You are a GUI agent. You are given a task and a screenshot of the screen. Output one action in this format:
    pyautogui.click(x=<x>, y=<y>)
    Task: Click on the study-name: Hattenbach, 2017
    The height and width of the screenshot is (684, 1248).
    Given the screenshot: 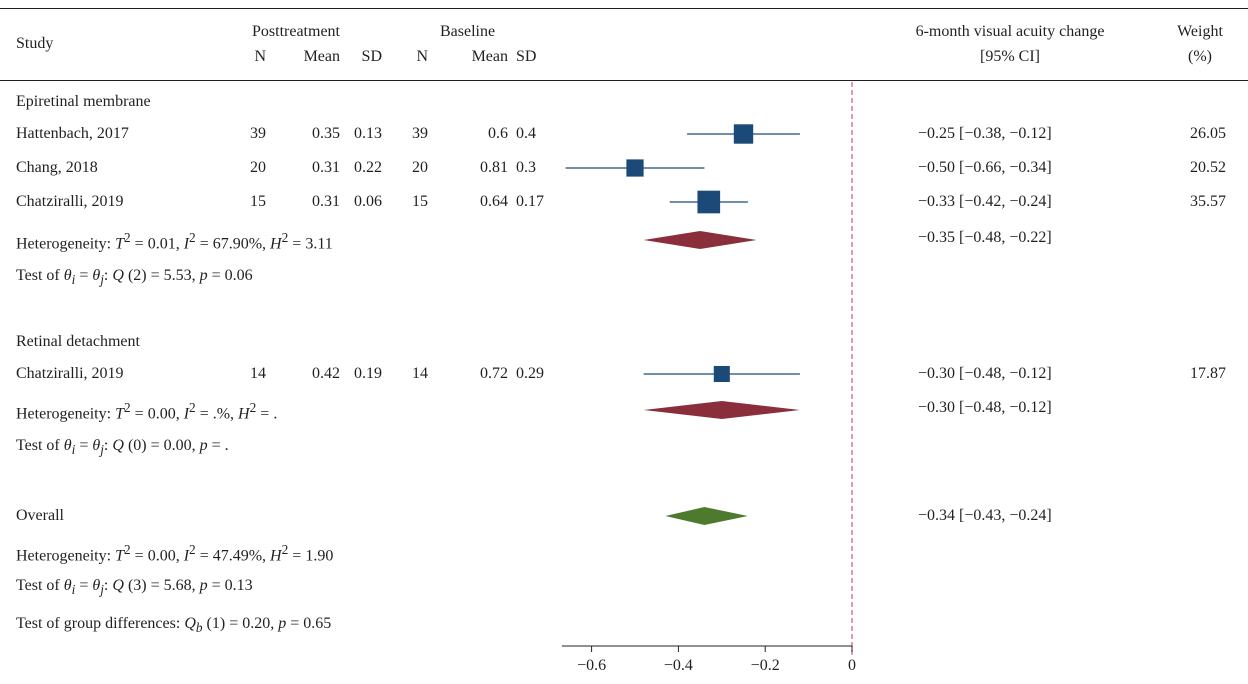 What is the action you would take?
    pyautogui.click(x=72, y=133)
    